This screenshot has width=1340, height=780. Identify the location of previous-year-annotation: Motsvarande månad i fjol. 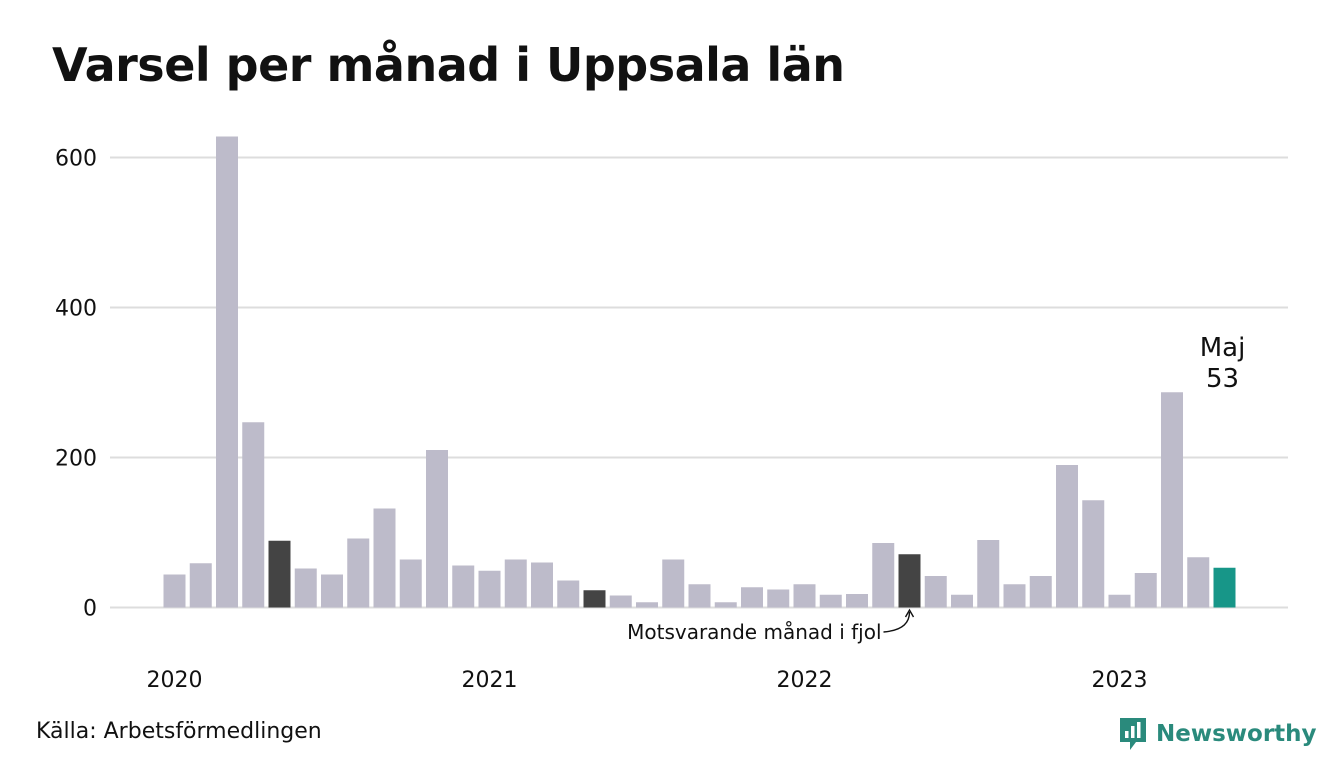
(754, 632).